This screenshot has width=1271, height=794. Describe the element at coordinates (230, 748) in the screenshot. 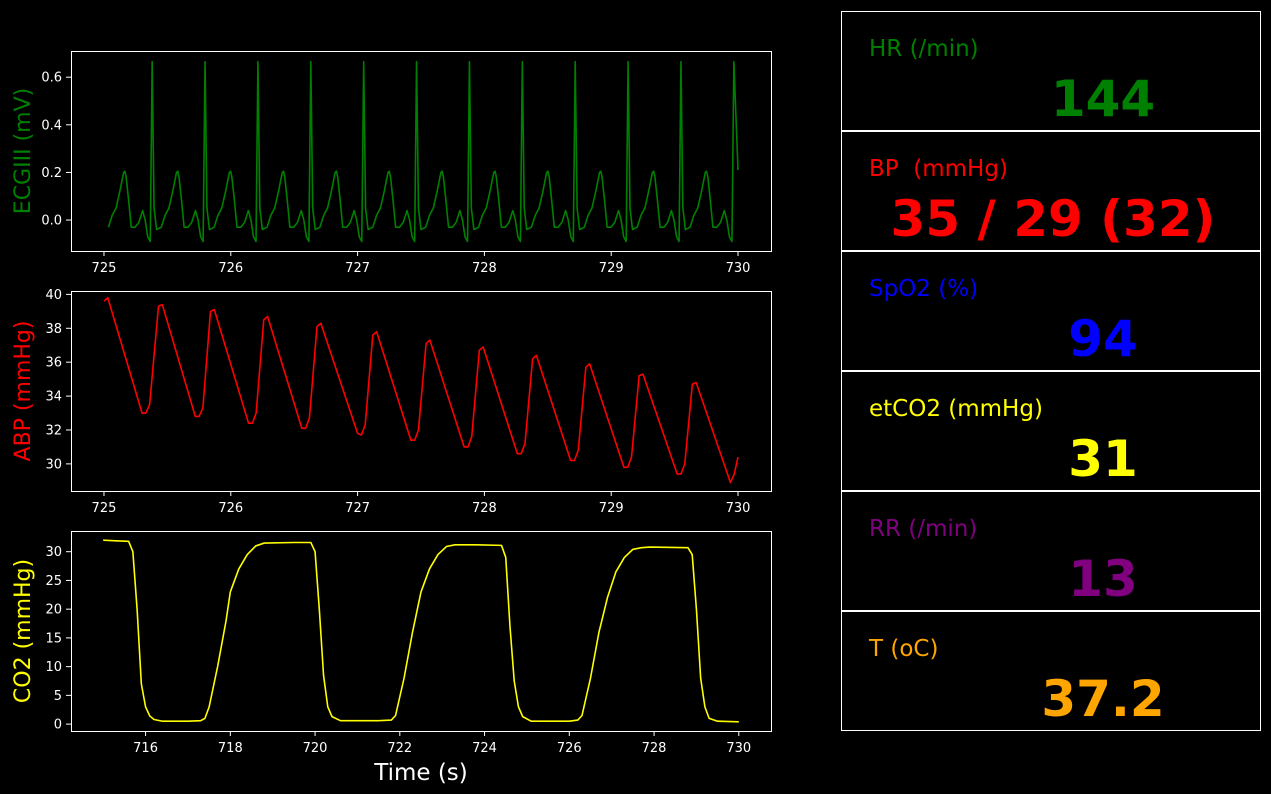

I see `co2-xtick-label: 718` at that location.